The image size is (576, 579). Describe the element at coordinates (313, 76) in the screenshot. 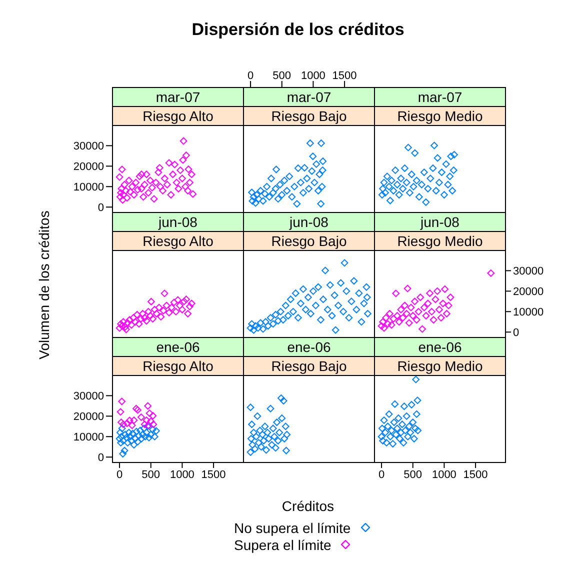

I see `x-tick-label: 1000` at that location.